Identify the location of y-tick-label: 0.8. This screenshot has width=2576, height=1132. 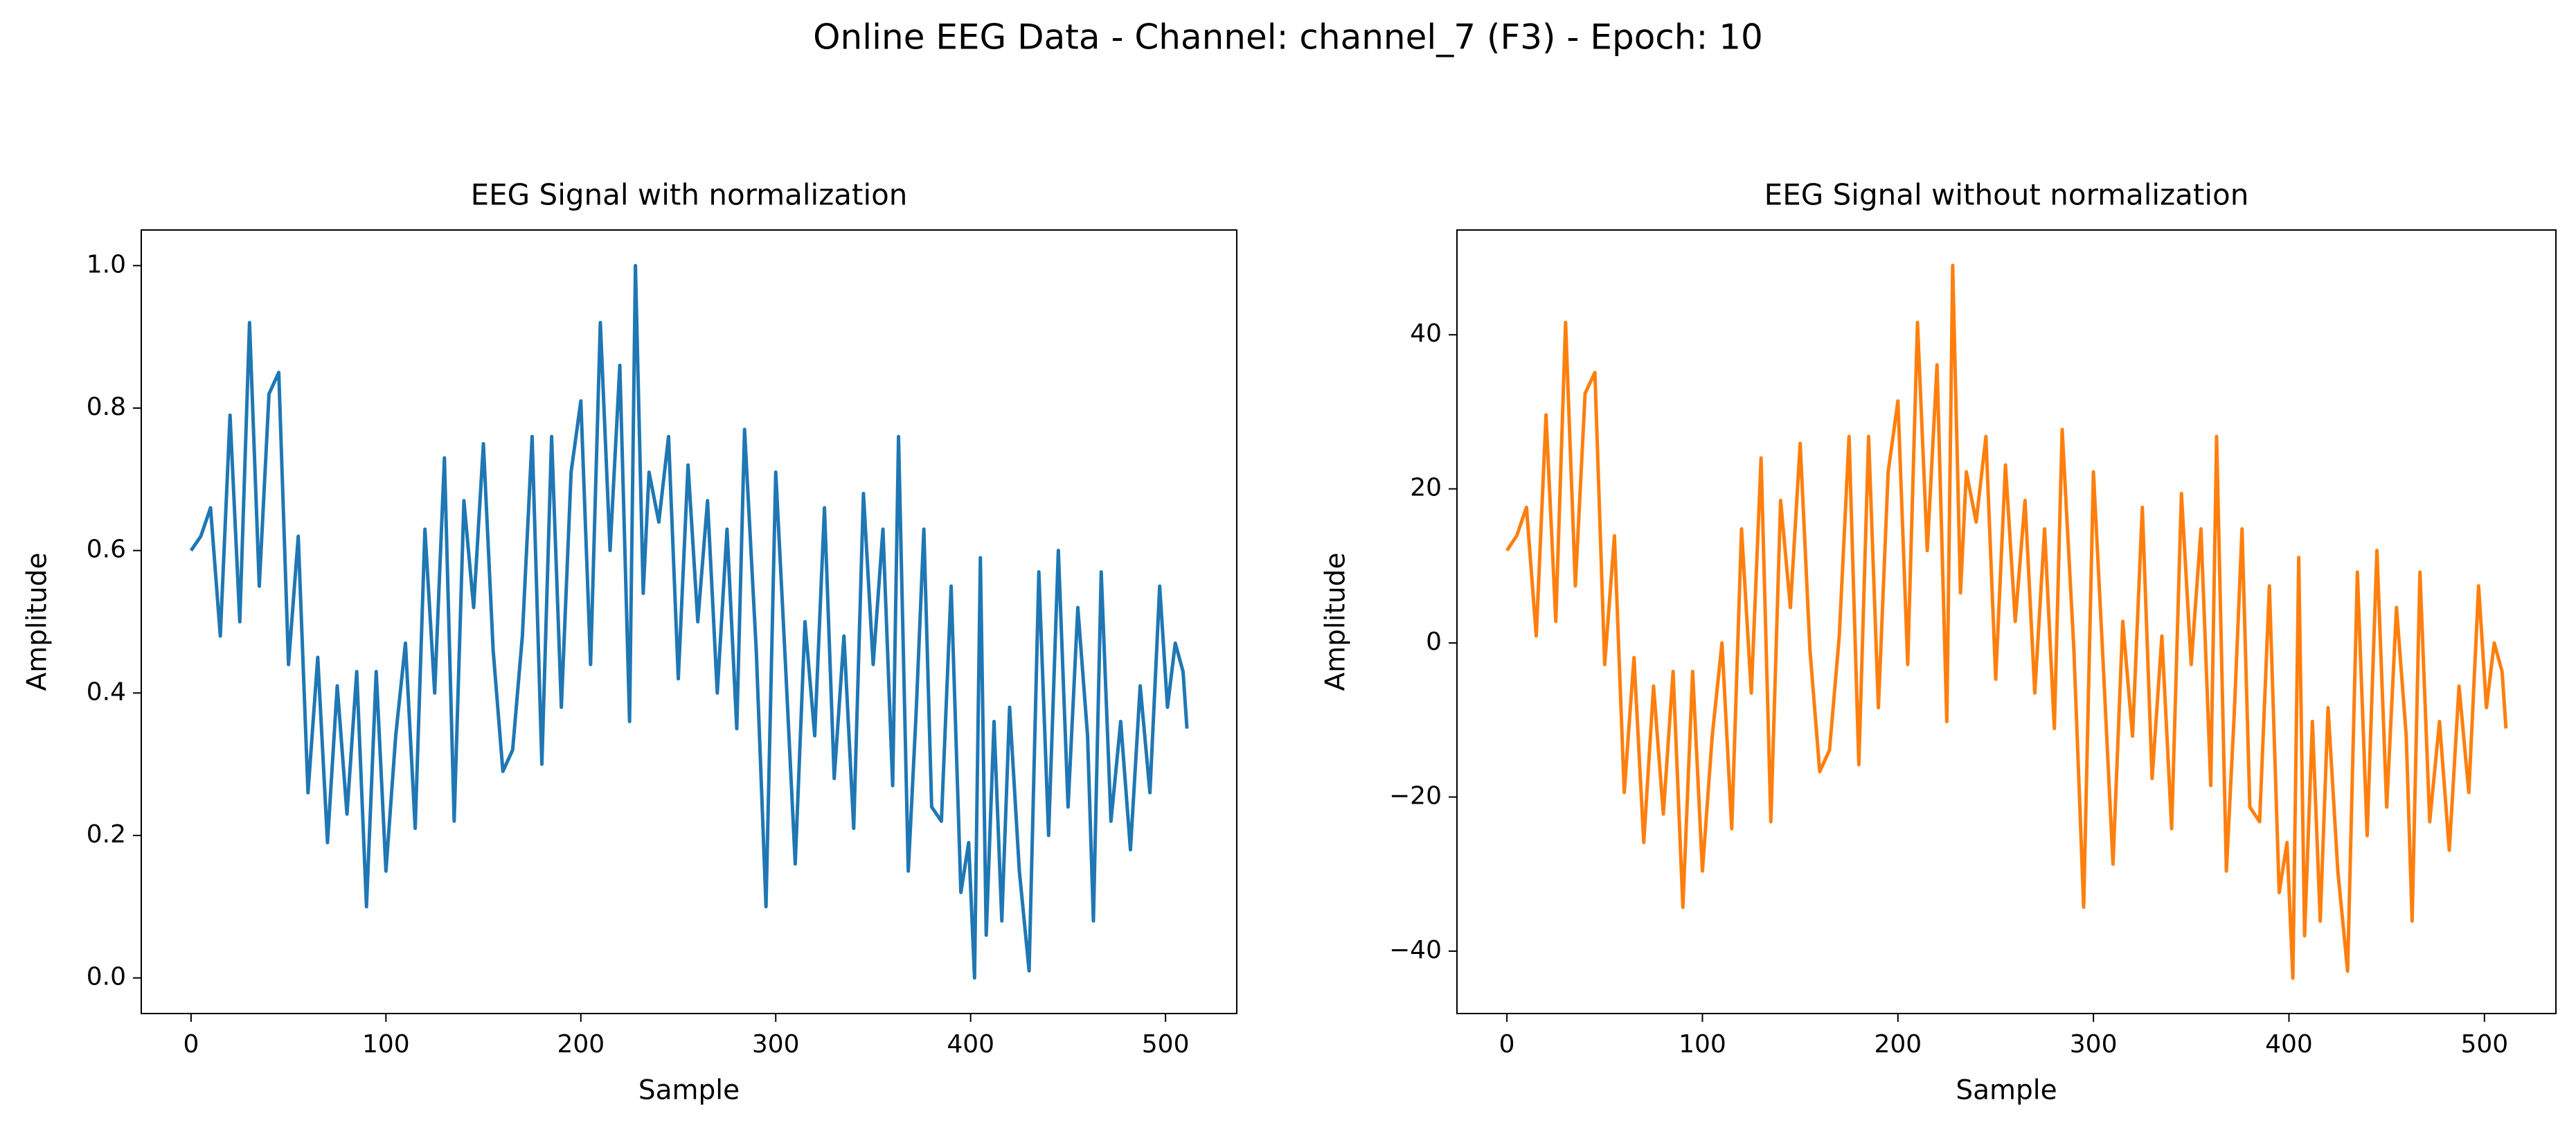
(107, 407).